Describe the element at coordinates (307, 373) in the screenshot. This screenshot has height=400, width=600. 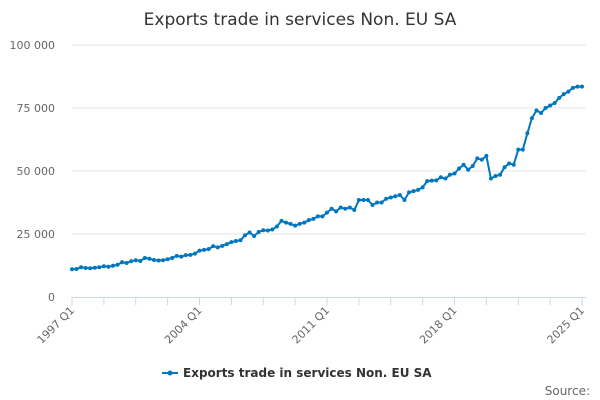
I see `legend-label: Exports trade in services Non. EU SA` at that location.